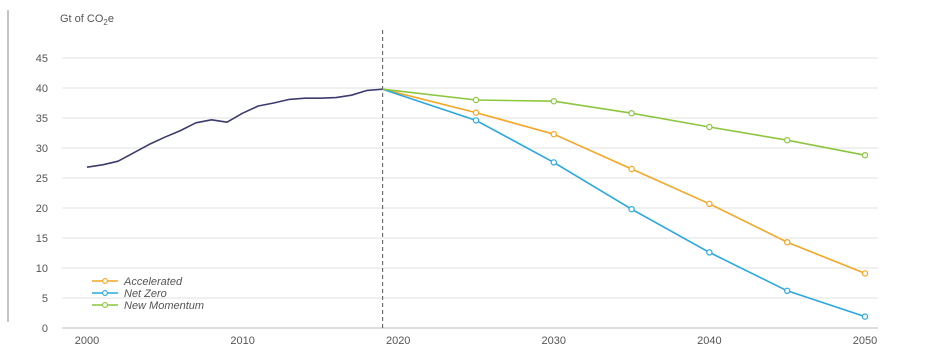 The width and height of the screenshot is (925, 347). What do you see at coordinates (865, 155) in the screenshot?
I see `new-momentum-point-2050` at bounding box center [865, 155].